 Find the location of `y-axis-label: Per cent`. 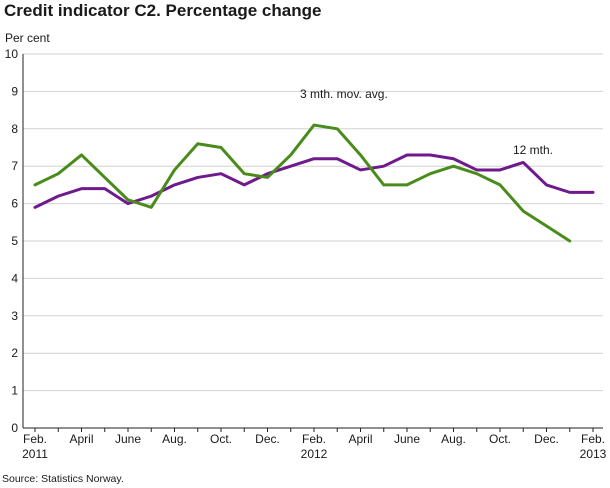

y-axis-label: Per cent is located at coordinates (27, 38).